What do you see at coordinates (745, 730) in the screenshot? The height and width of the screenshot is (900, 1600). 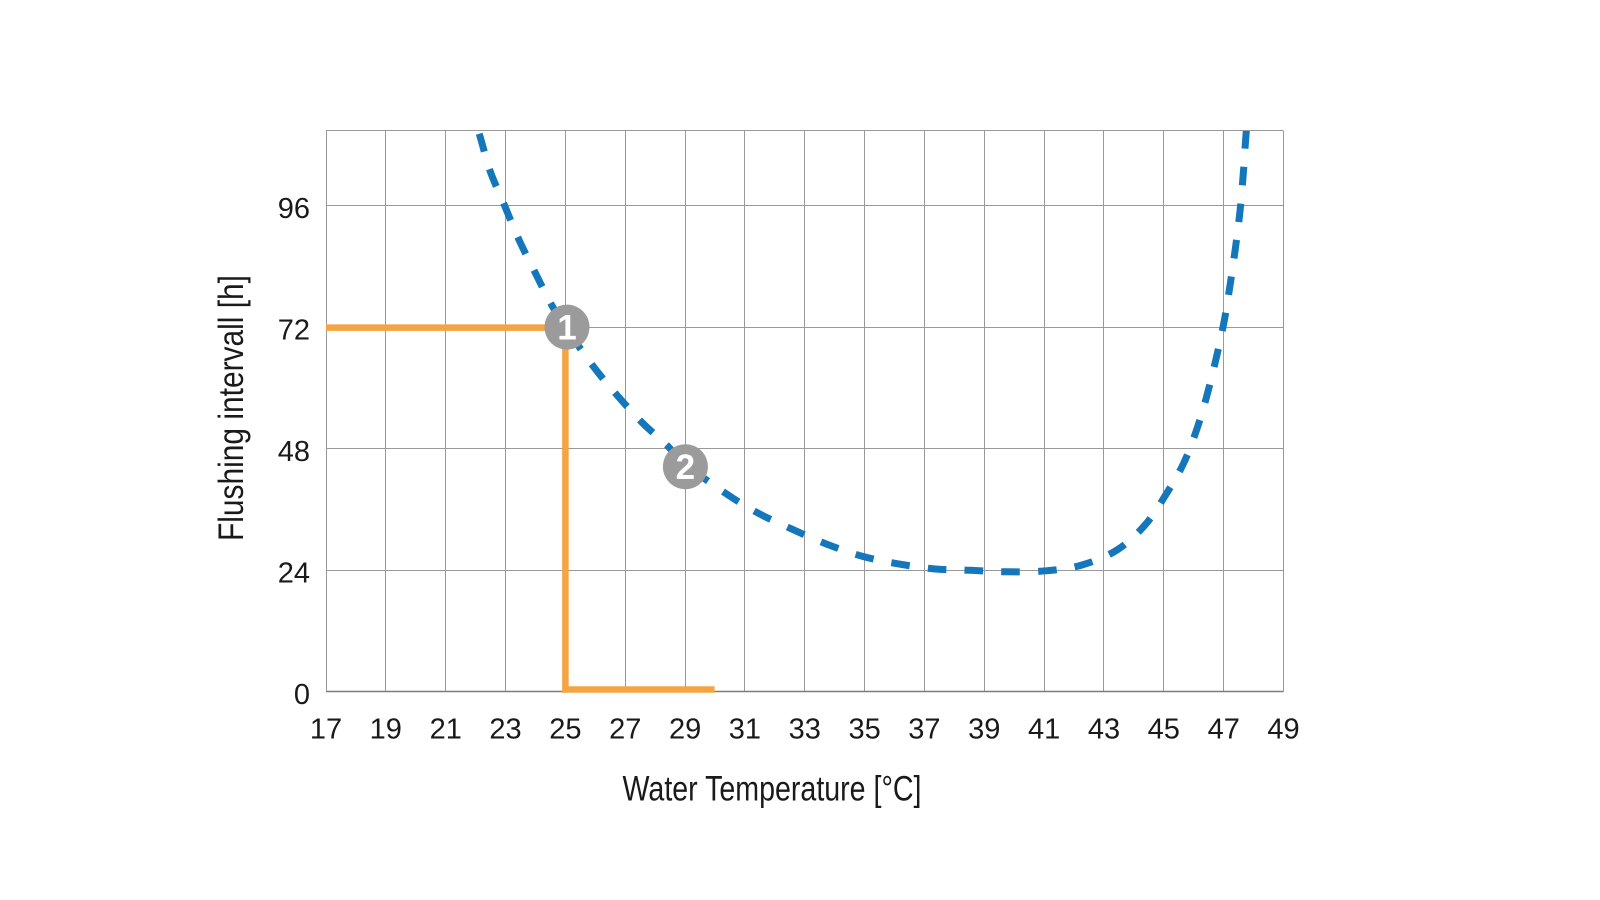 I see `svg-text: 31` at bounding box center [745, 730].